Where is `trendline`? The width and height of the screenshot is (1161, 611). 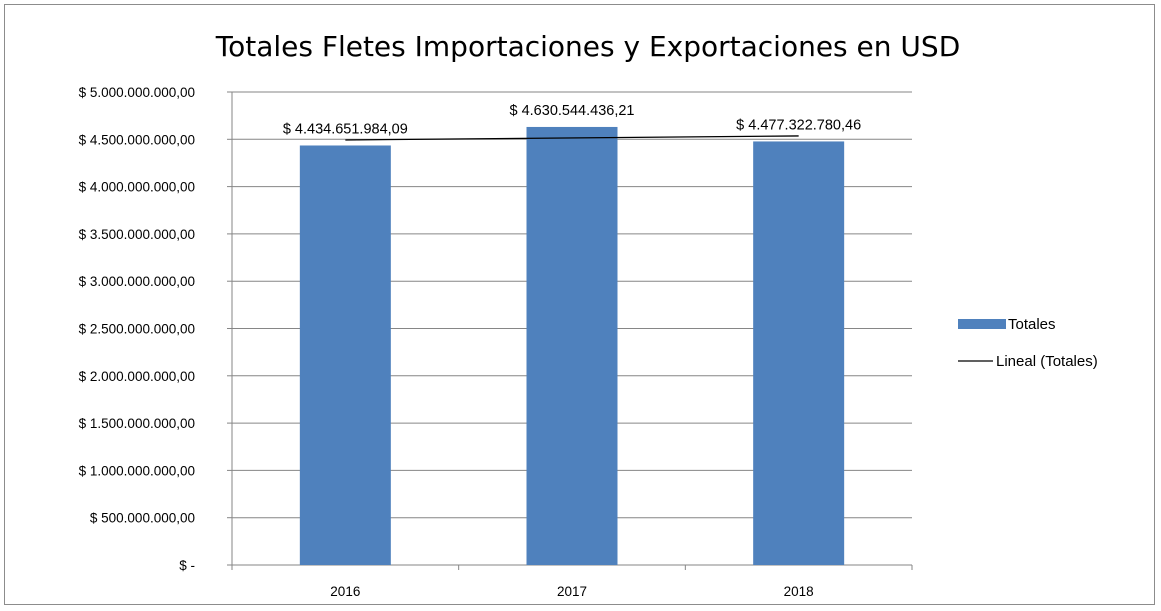 trendline is located at coordinates (572, 138).